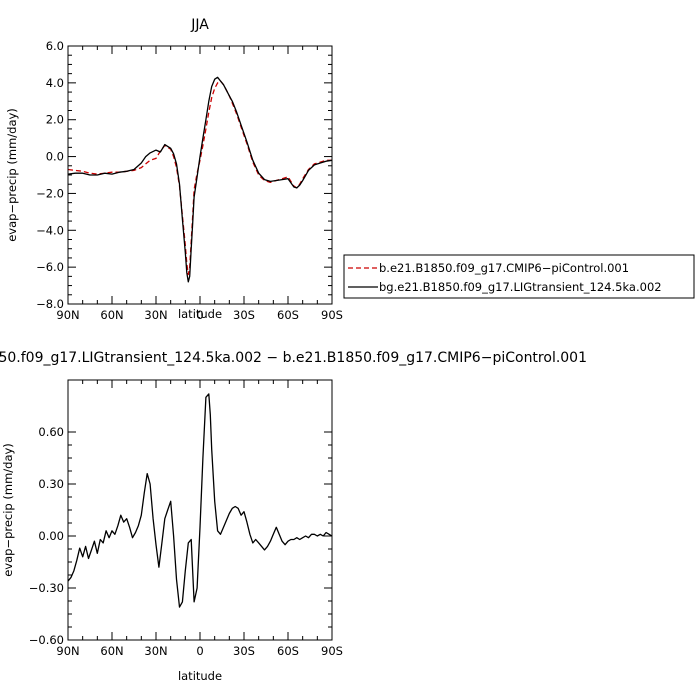  Describe the element at coordinates (55, 46) in the screenshot. I see `panel-top-ytick-label: 6.0` at that location.